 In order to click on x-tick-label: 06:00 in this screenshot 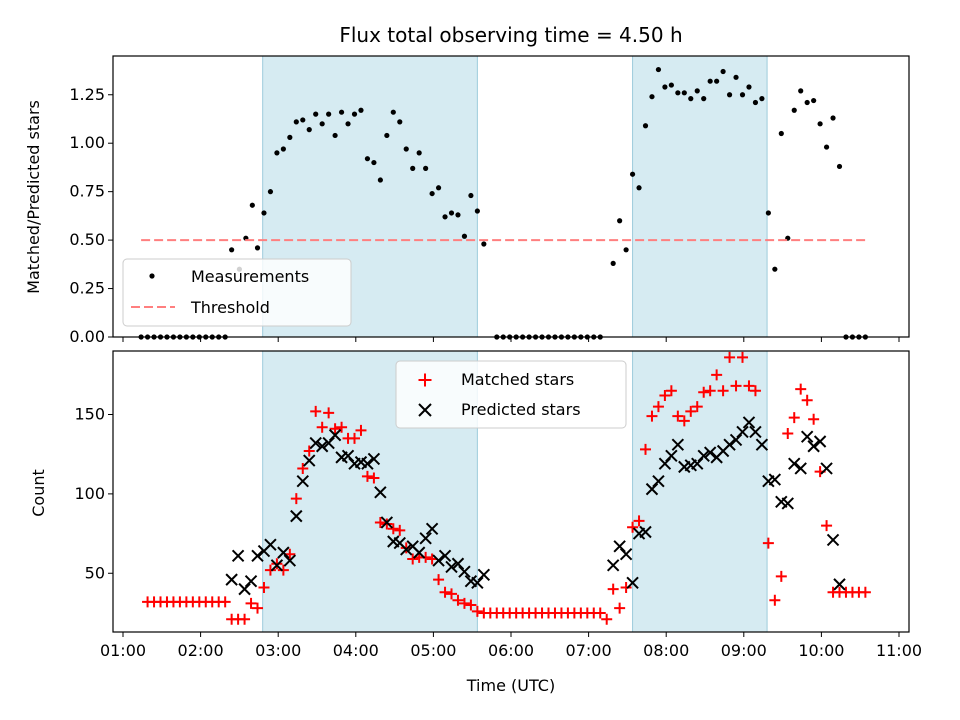, I will do `click(511, 650)`.